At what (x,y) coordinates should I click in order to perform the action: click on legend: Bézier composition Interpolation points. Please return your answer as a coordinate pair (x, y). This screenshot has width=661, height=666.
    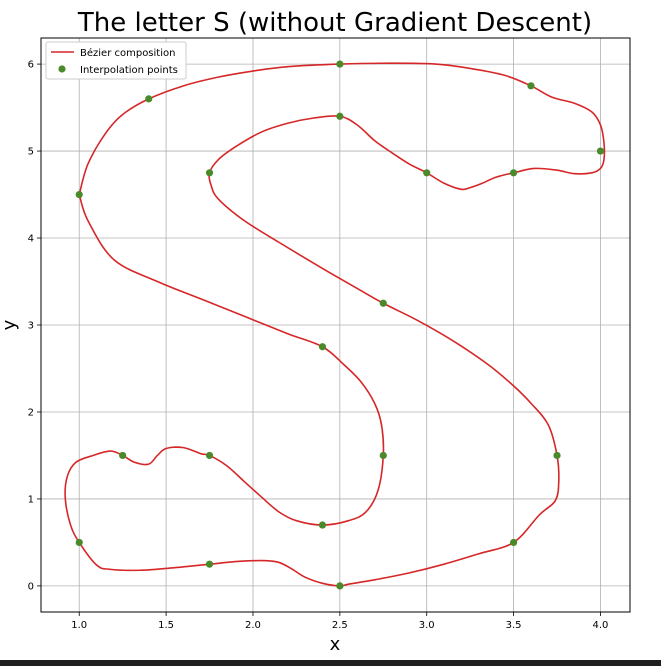
    Looking at the image, I should click on (116, 60).